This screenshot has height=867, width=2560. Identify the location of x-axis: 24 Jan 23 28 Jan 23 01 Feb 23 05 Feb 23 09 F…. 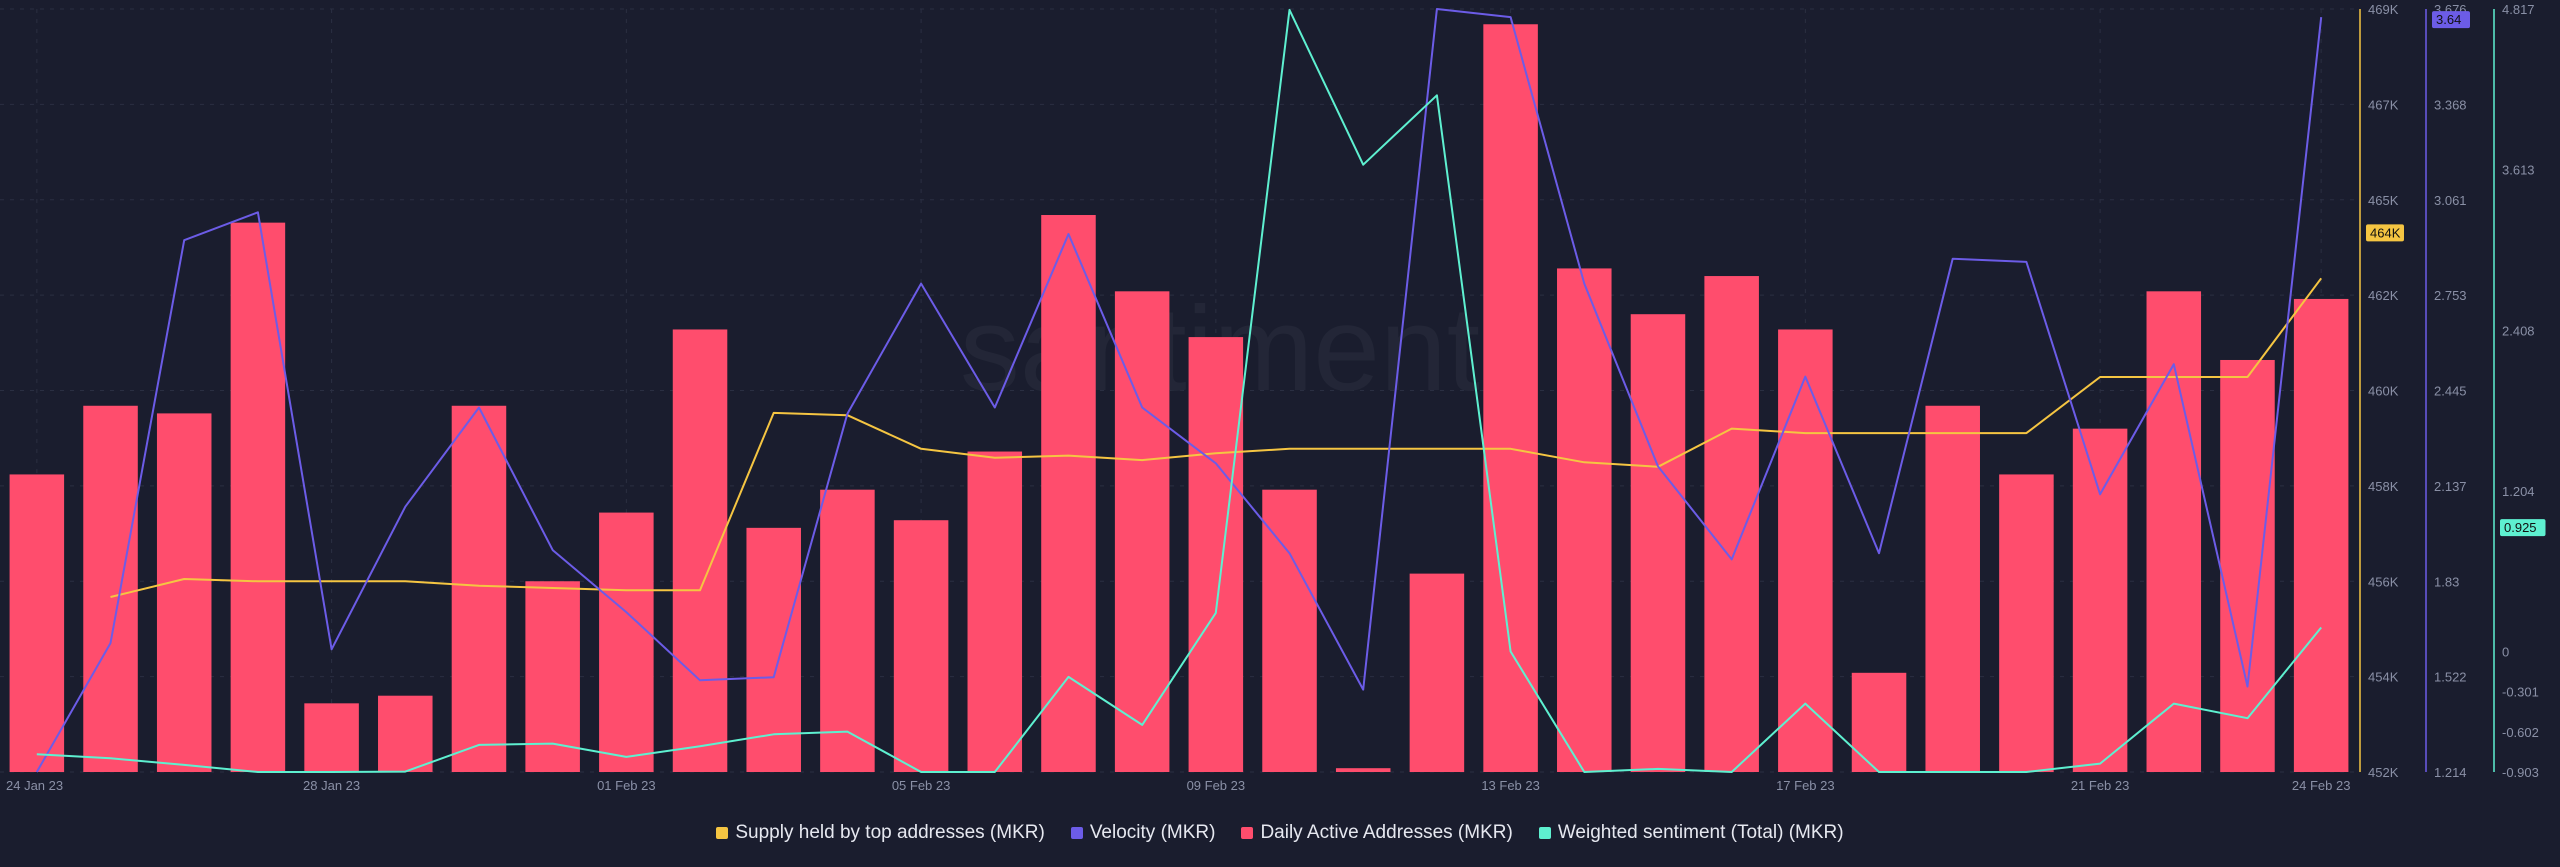
(1178, 785).